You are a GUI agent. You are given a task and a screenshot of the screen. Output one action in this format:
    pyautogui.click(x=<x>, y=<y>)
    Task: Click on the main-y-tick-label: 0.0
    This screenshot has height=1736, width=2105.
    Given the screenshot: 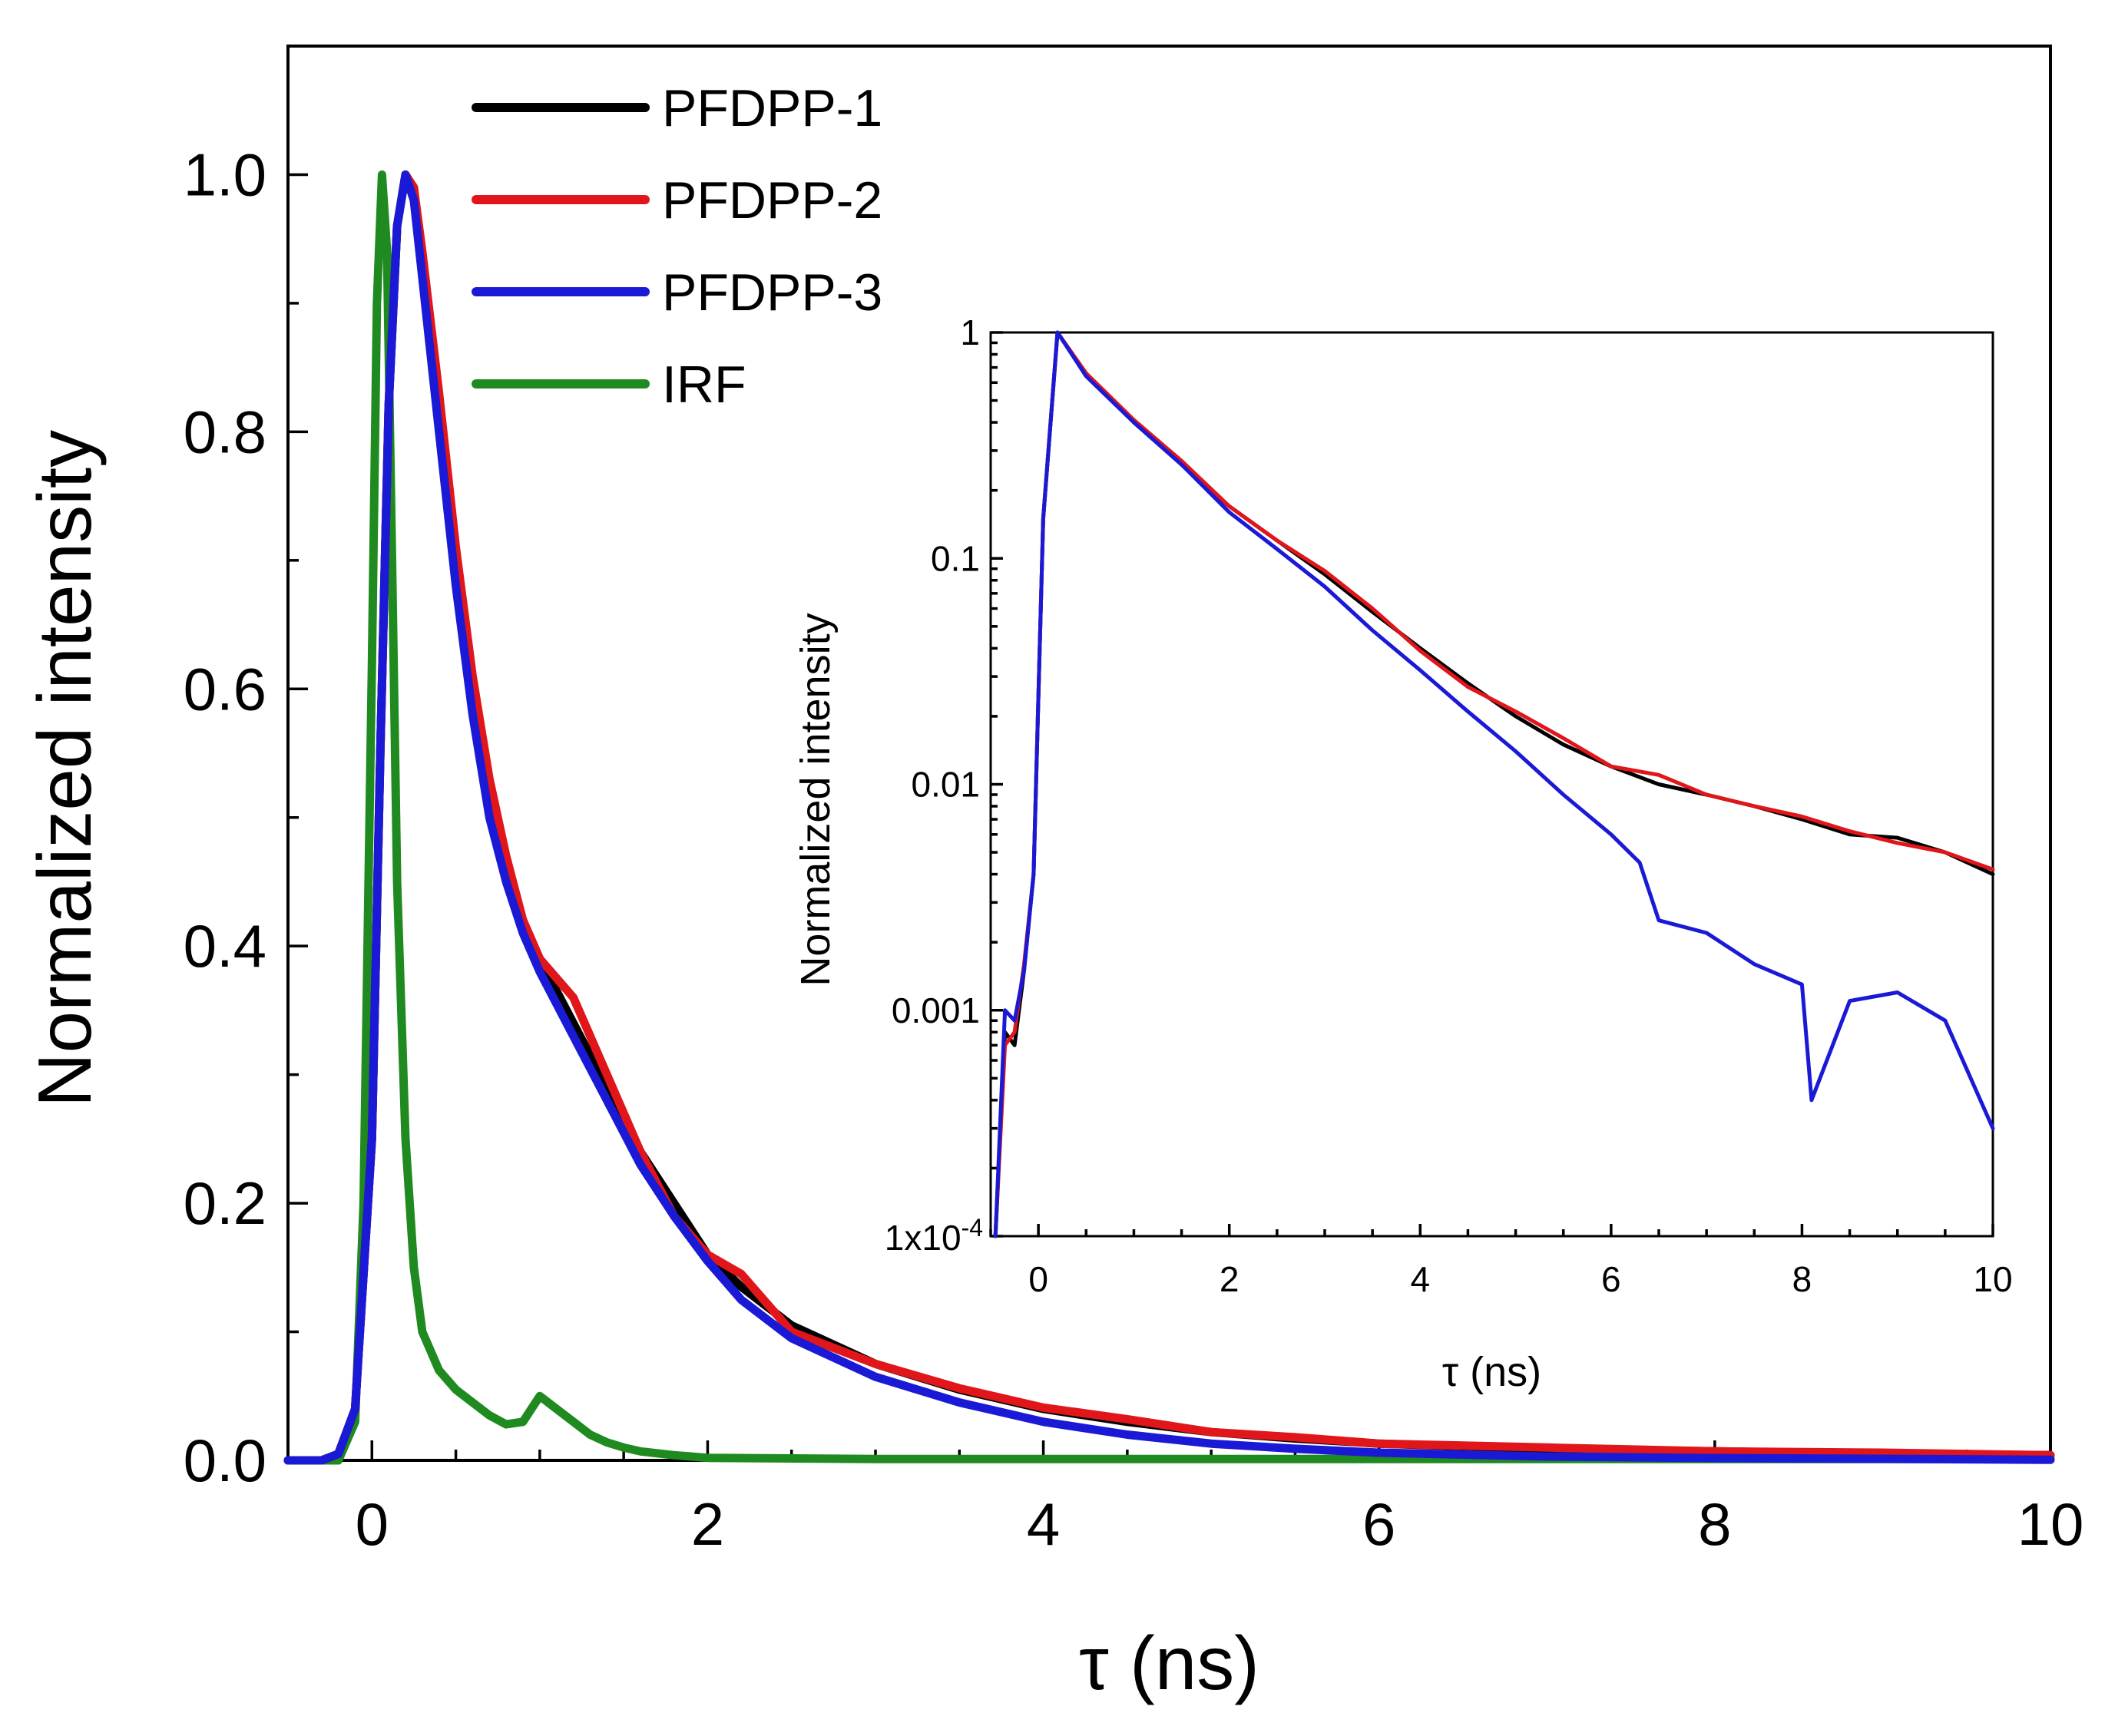 What is the action you would take?
    pyautogui.click(x=225, y=1460)
    